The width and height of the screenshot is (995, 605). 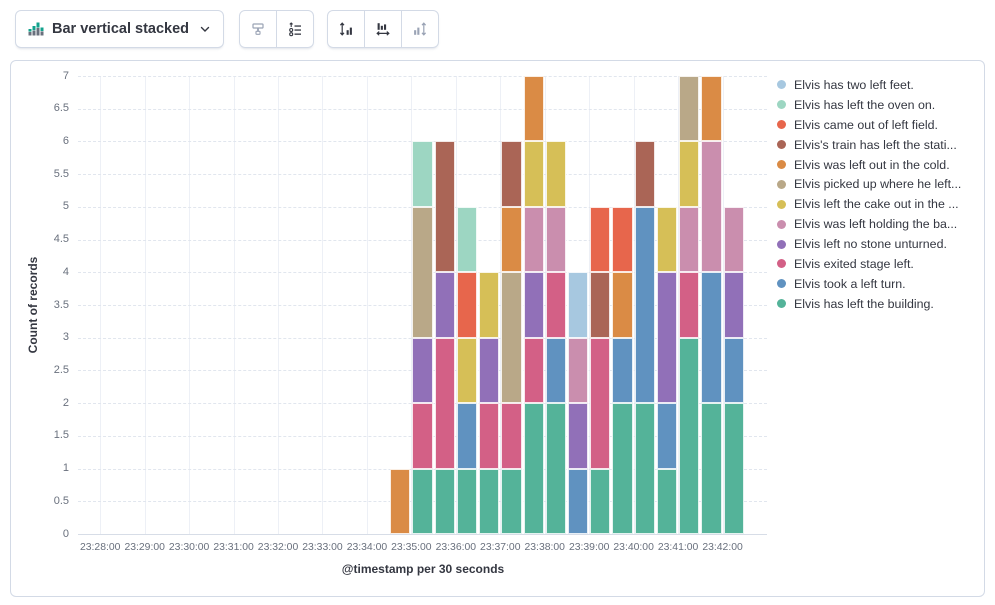 What do you see at coordinates (869, 85) in the screenshot?
I see `legend-item: Elvis has two left feet.` at bounding box center [869, 85].